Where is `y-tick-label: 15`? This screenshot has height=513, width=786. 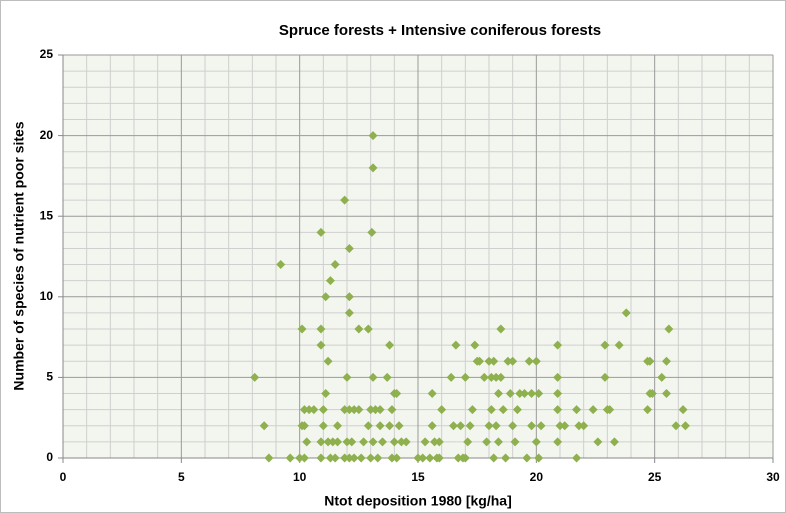
y-tick-label: 15 is located at coordinates (47, 215).